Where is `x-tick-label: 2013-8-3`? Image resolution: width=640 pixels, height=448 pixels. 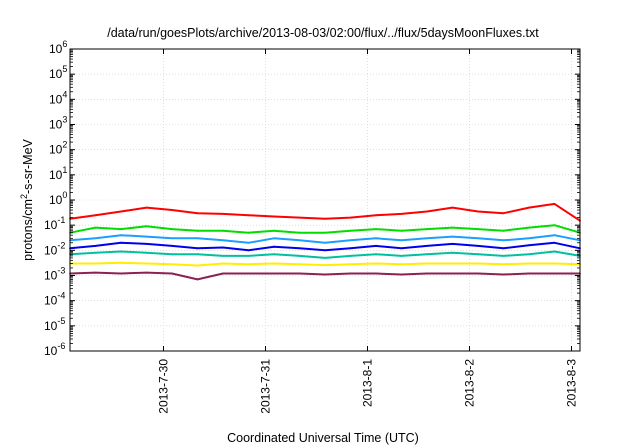 x-tick-label: 2013-8-3 is located at coordinates (572, 383).